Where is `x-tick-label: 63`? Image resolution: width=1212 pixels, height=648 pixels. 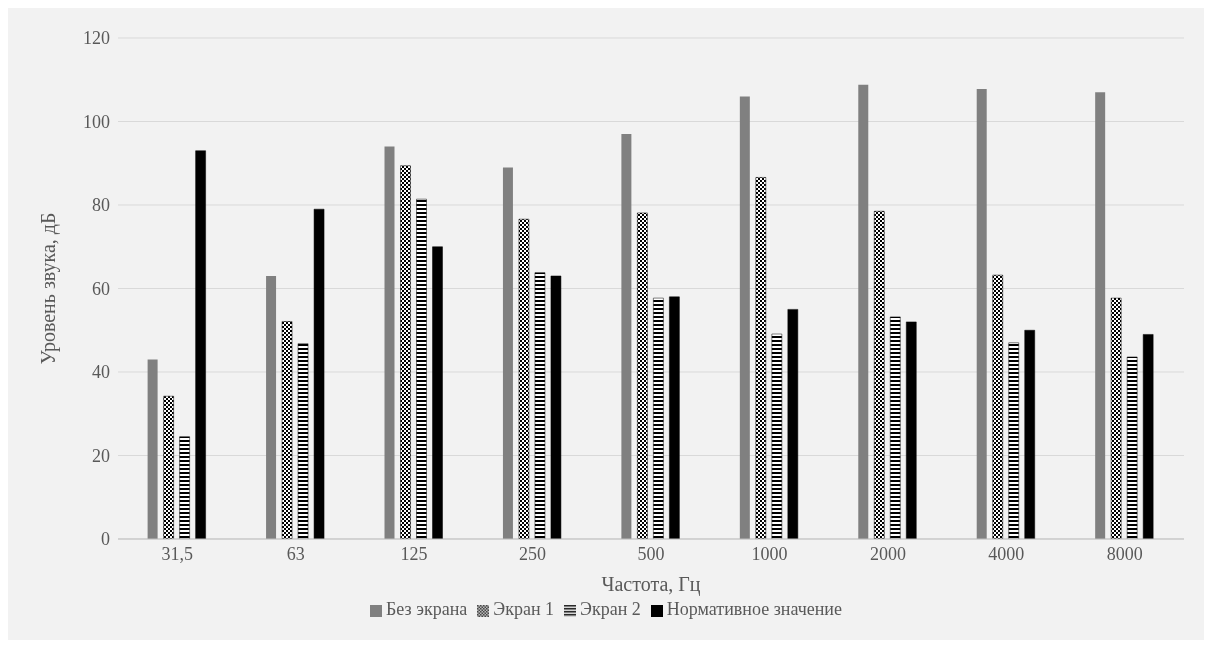
x-tick-label: 63 is located at coordinates (295, 553).